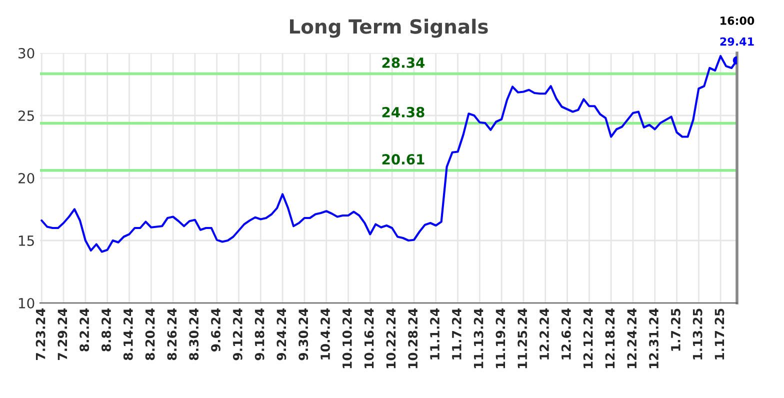  I want to click on x-tick-label: 10.22.24, so click(391, 338).